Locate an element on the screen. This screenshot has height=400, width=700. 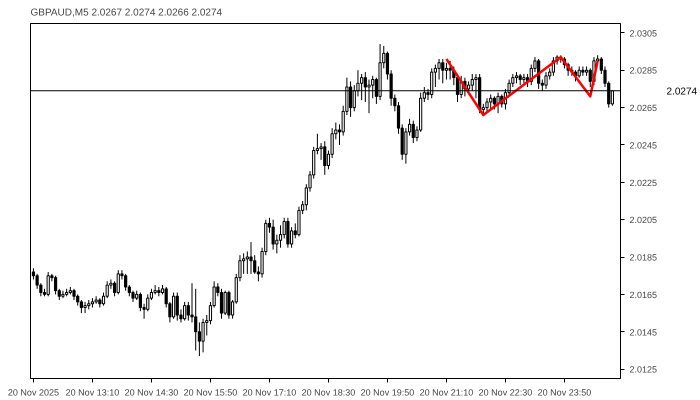
y-tick-label: 2.0165 is located at coordinates (644, 295).